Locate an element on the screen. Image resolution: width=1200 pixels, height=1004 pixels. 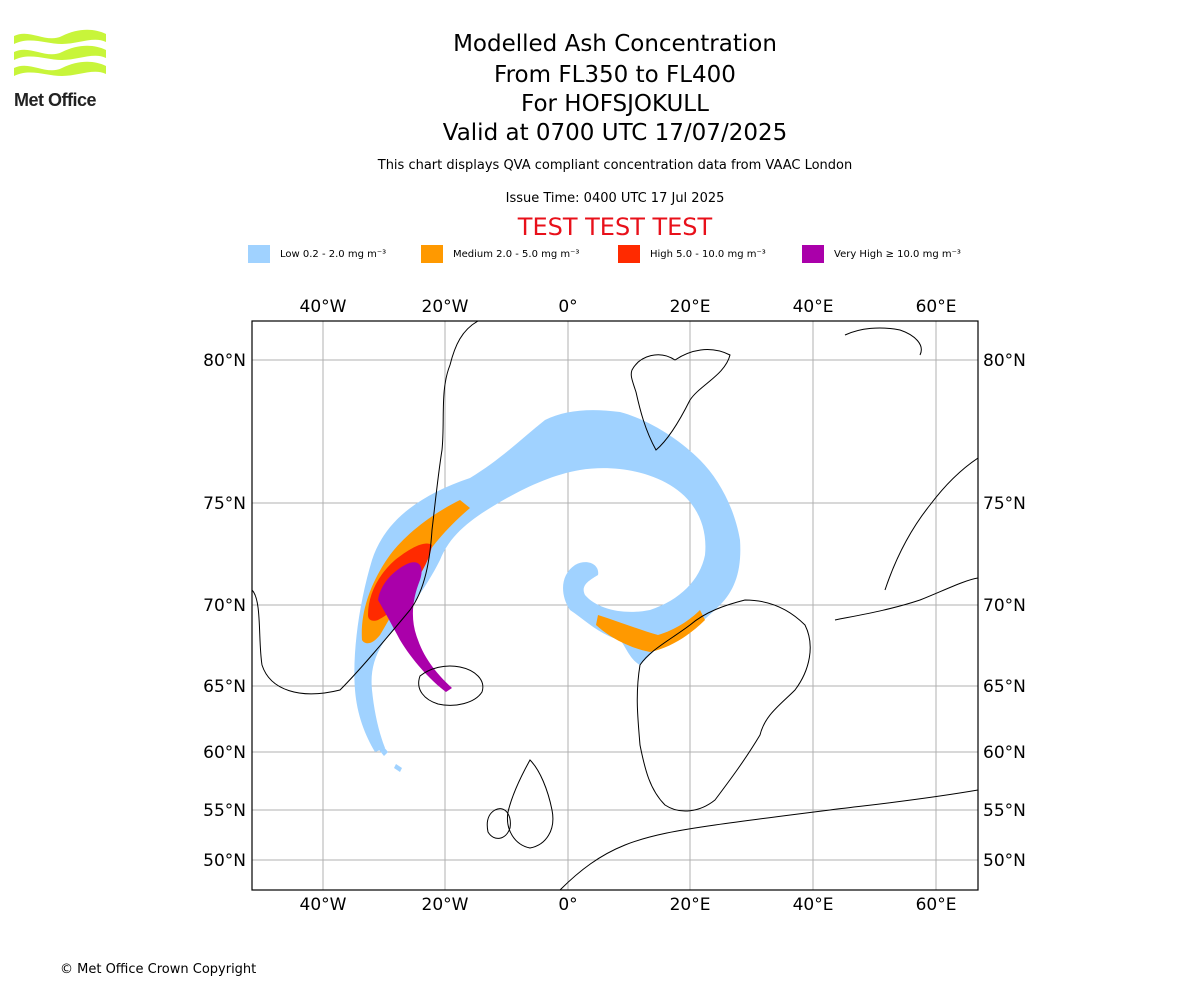
lon-label-top-20w: 20°W is located at coordinates (445, 307).